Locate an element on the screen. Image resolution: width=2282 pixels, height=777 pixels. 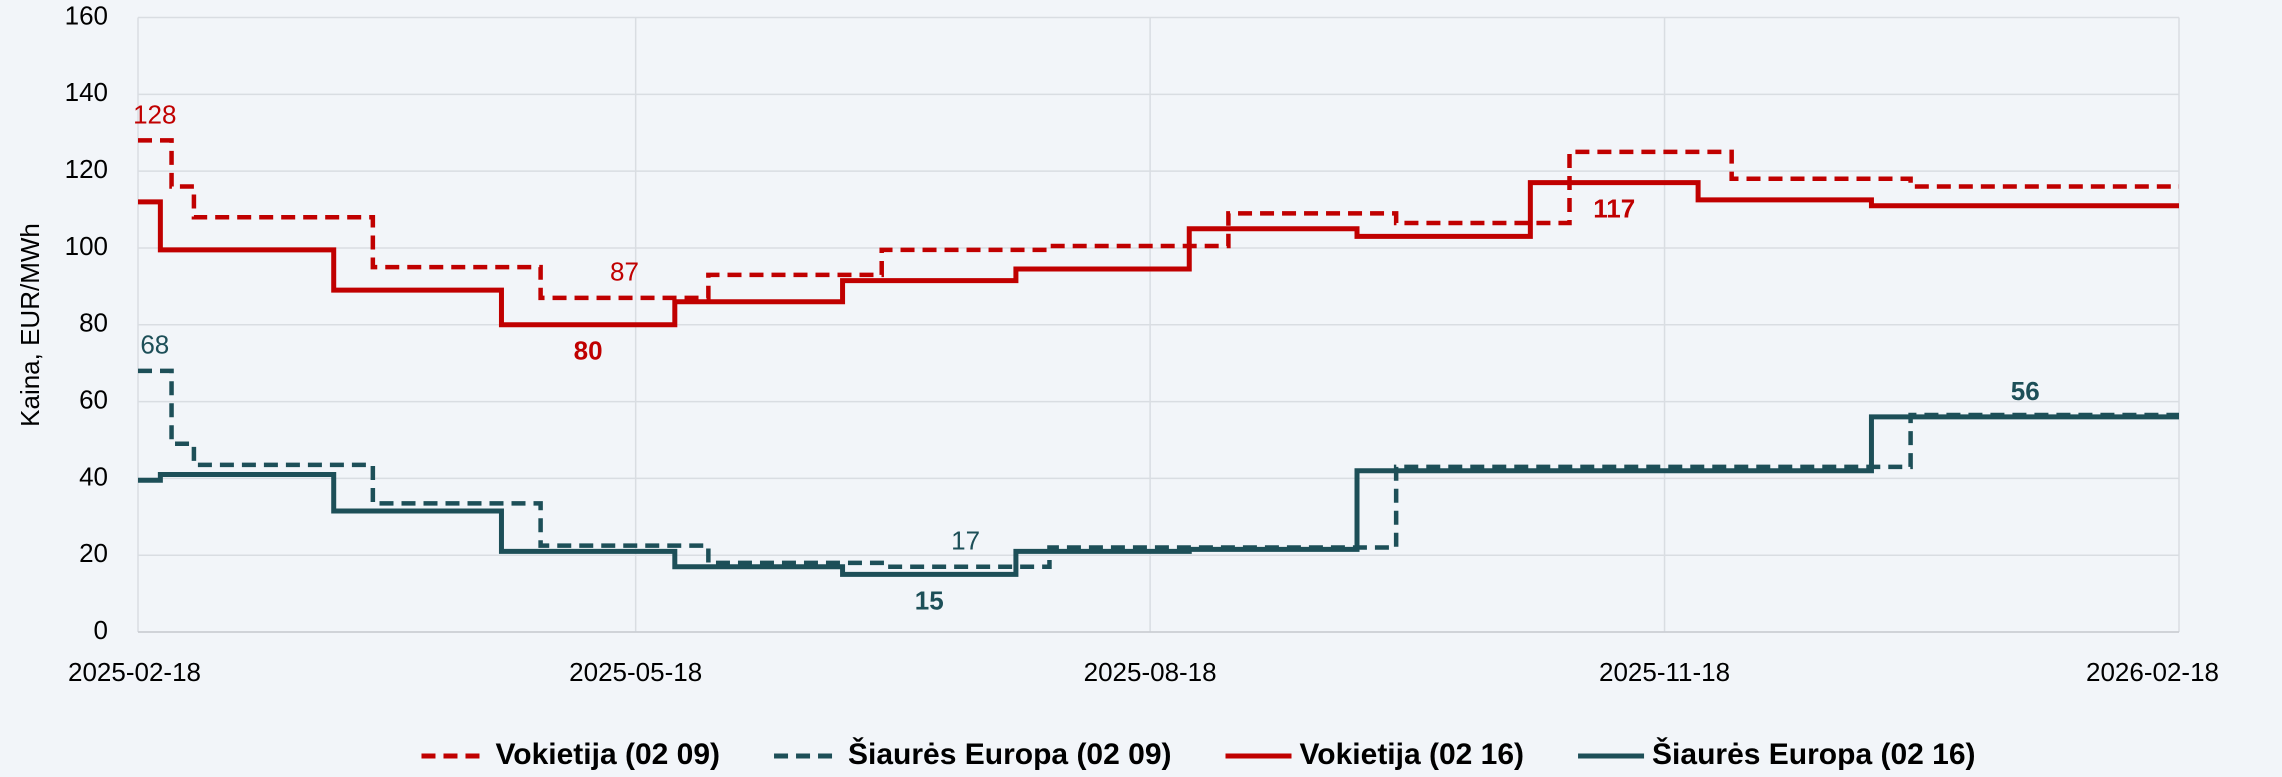
data-label: 117 is located at coordinates (1614, 209).